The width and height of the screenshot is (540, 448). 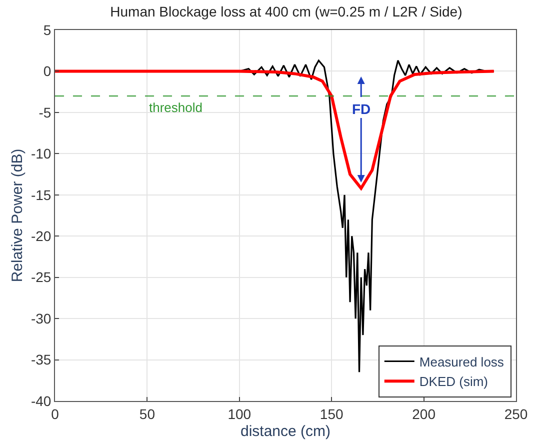 What do you see at coordinates (516, 414) in the screenshot?
I see `x-tick-label: 250` at bounding box center [516, 414].